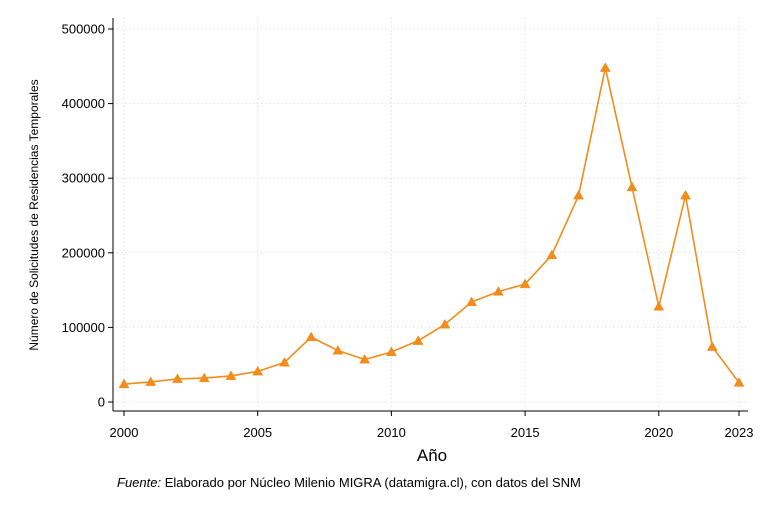 The image size is (768, 512). What do you see at coordinates (83, 103) in the screenshot?
I see `y-tick-label: 400000` at bounding box center [83, 103].